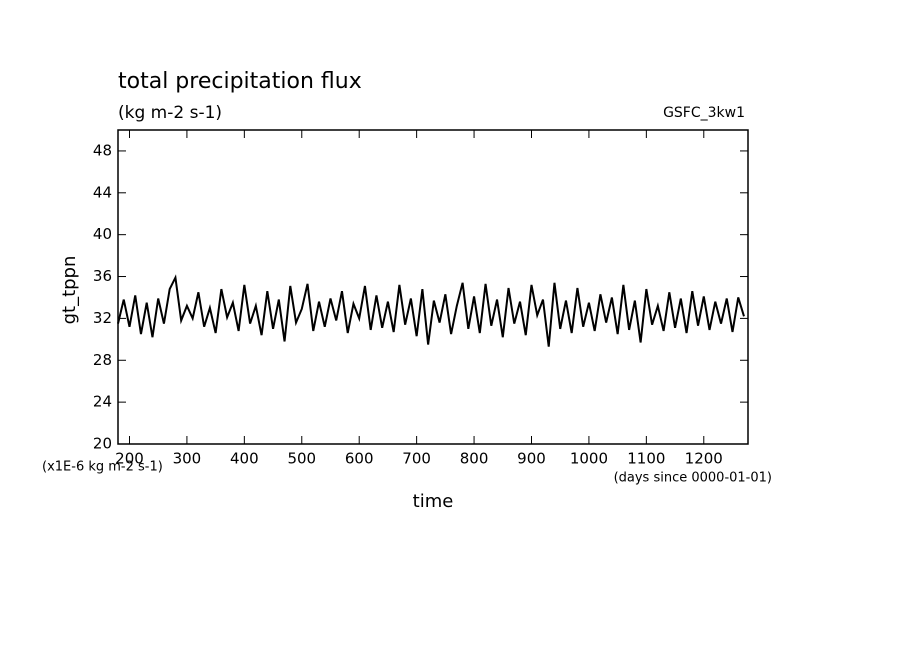 The height and width of the screenshot is (654, 904). I want to click on y-tick-label: 44, so click(102, 192).